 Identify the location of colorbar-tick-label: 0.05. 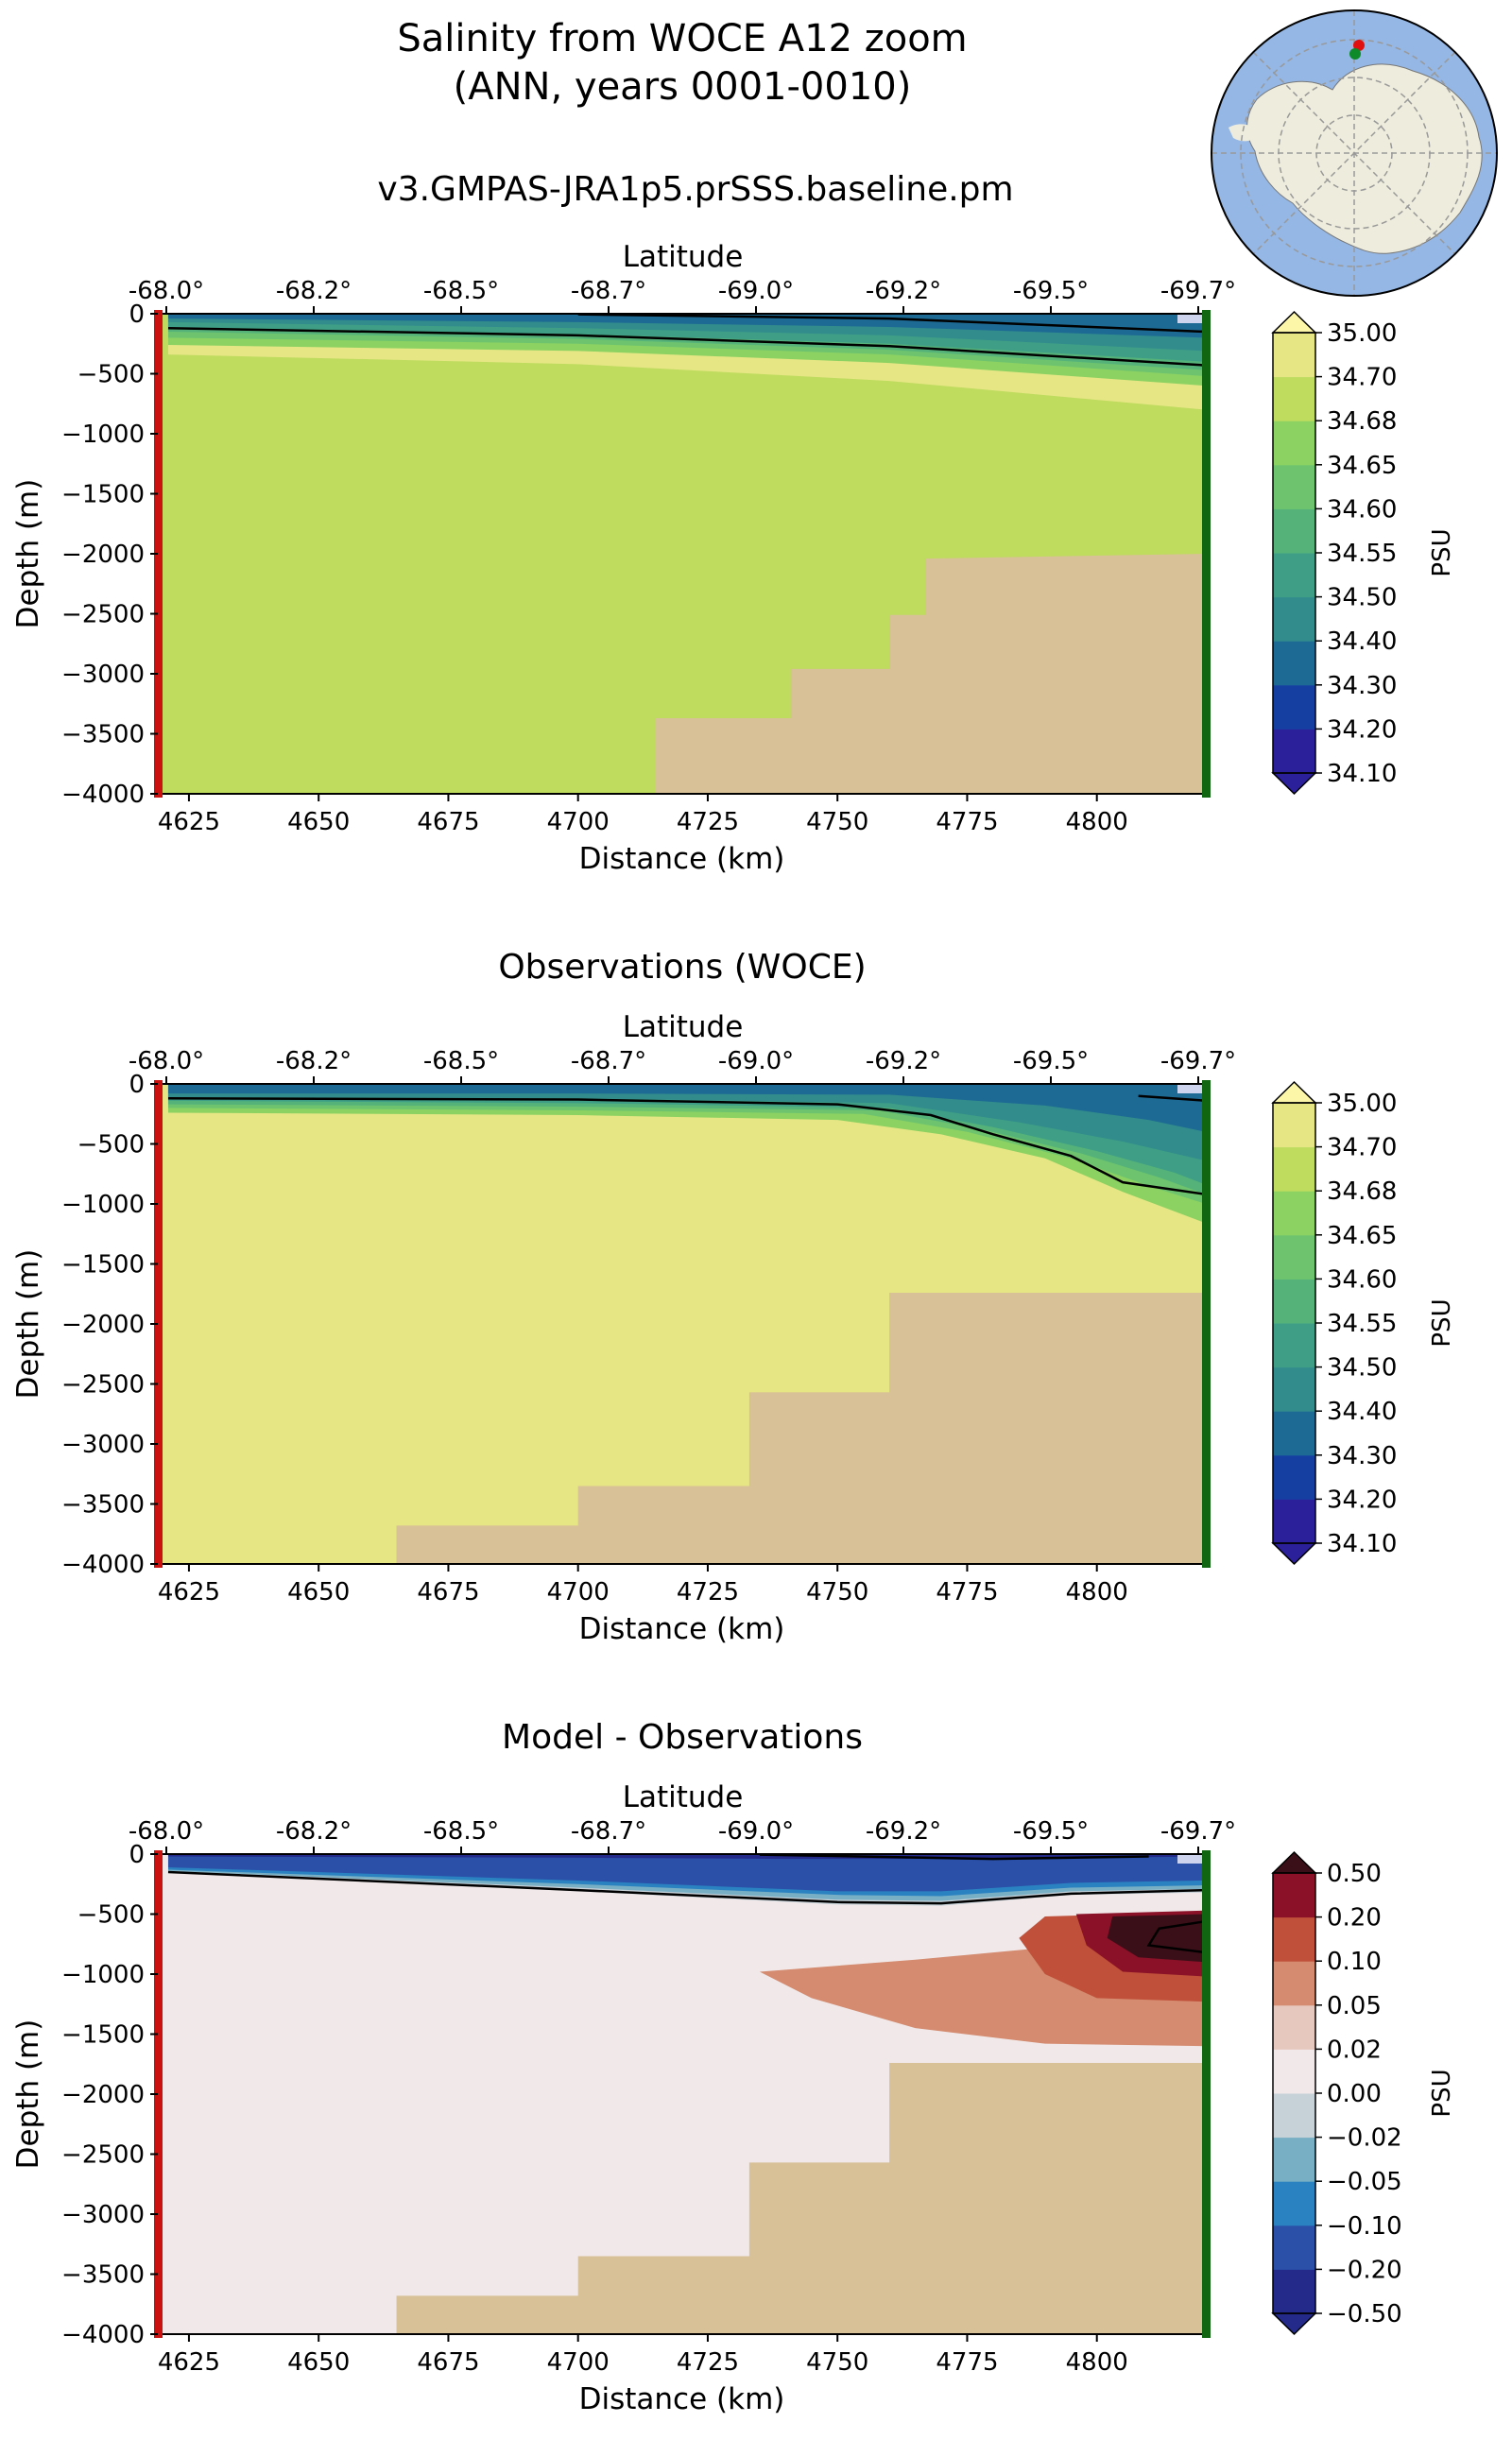
(1354, 2006).